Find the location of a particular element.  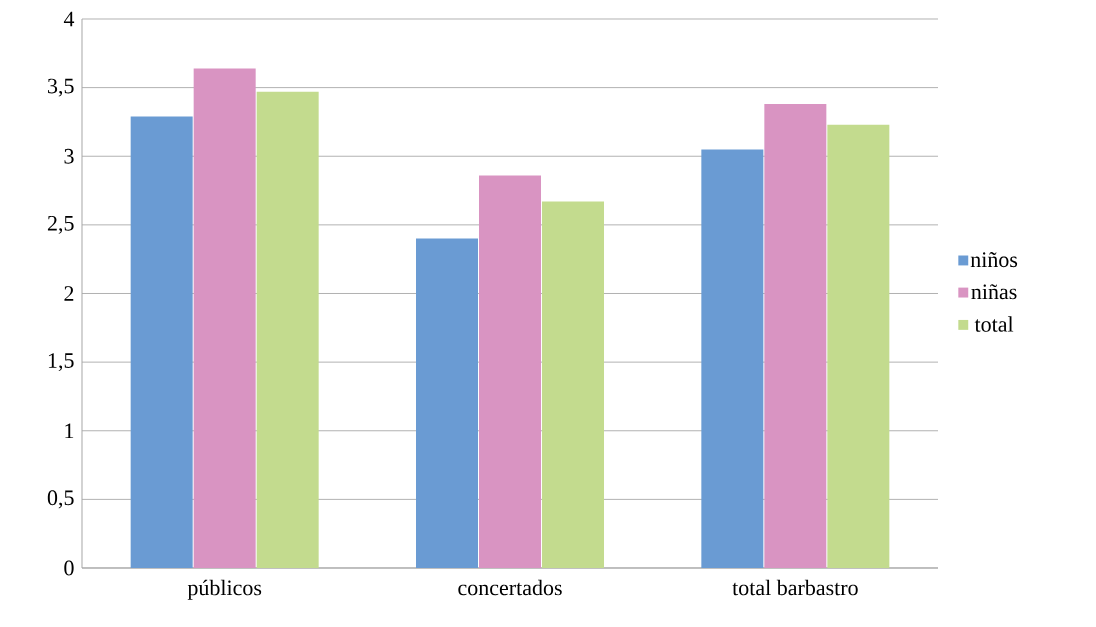

y-tick-label: 3 is located at coordinates (69, 156).